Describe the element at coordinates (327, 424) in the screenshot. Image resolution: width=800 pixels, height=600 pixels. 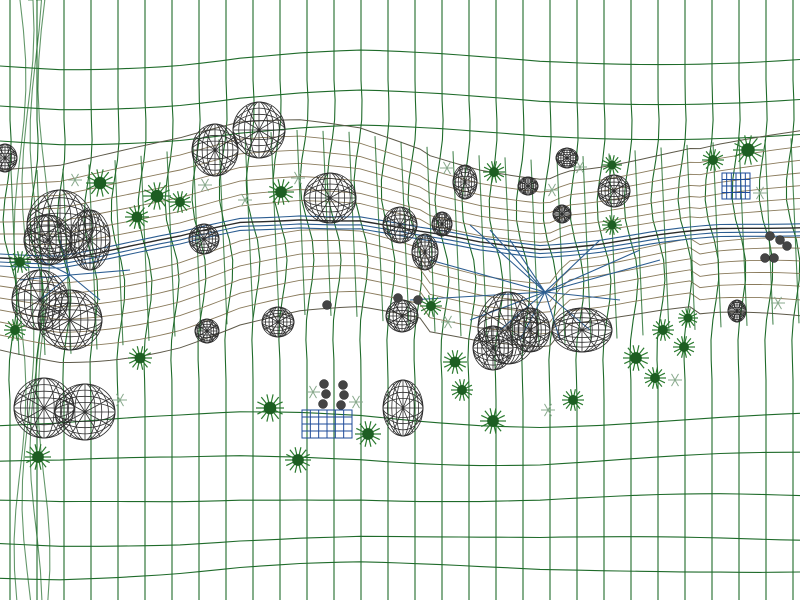
I see `bench-wireframe` at that location.